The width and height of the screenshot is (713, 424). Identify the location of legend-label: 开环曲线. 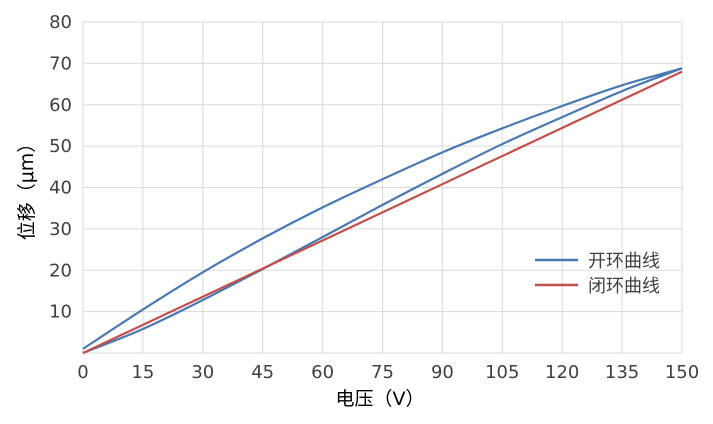
(624, 261).